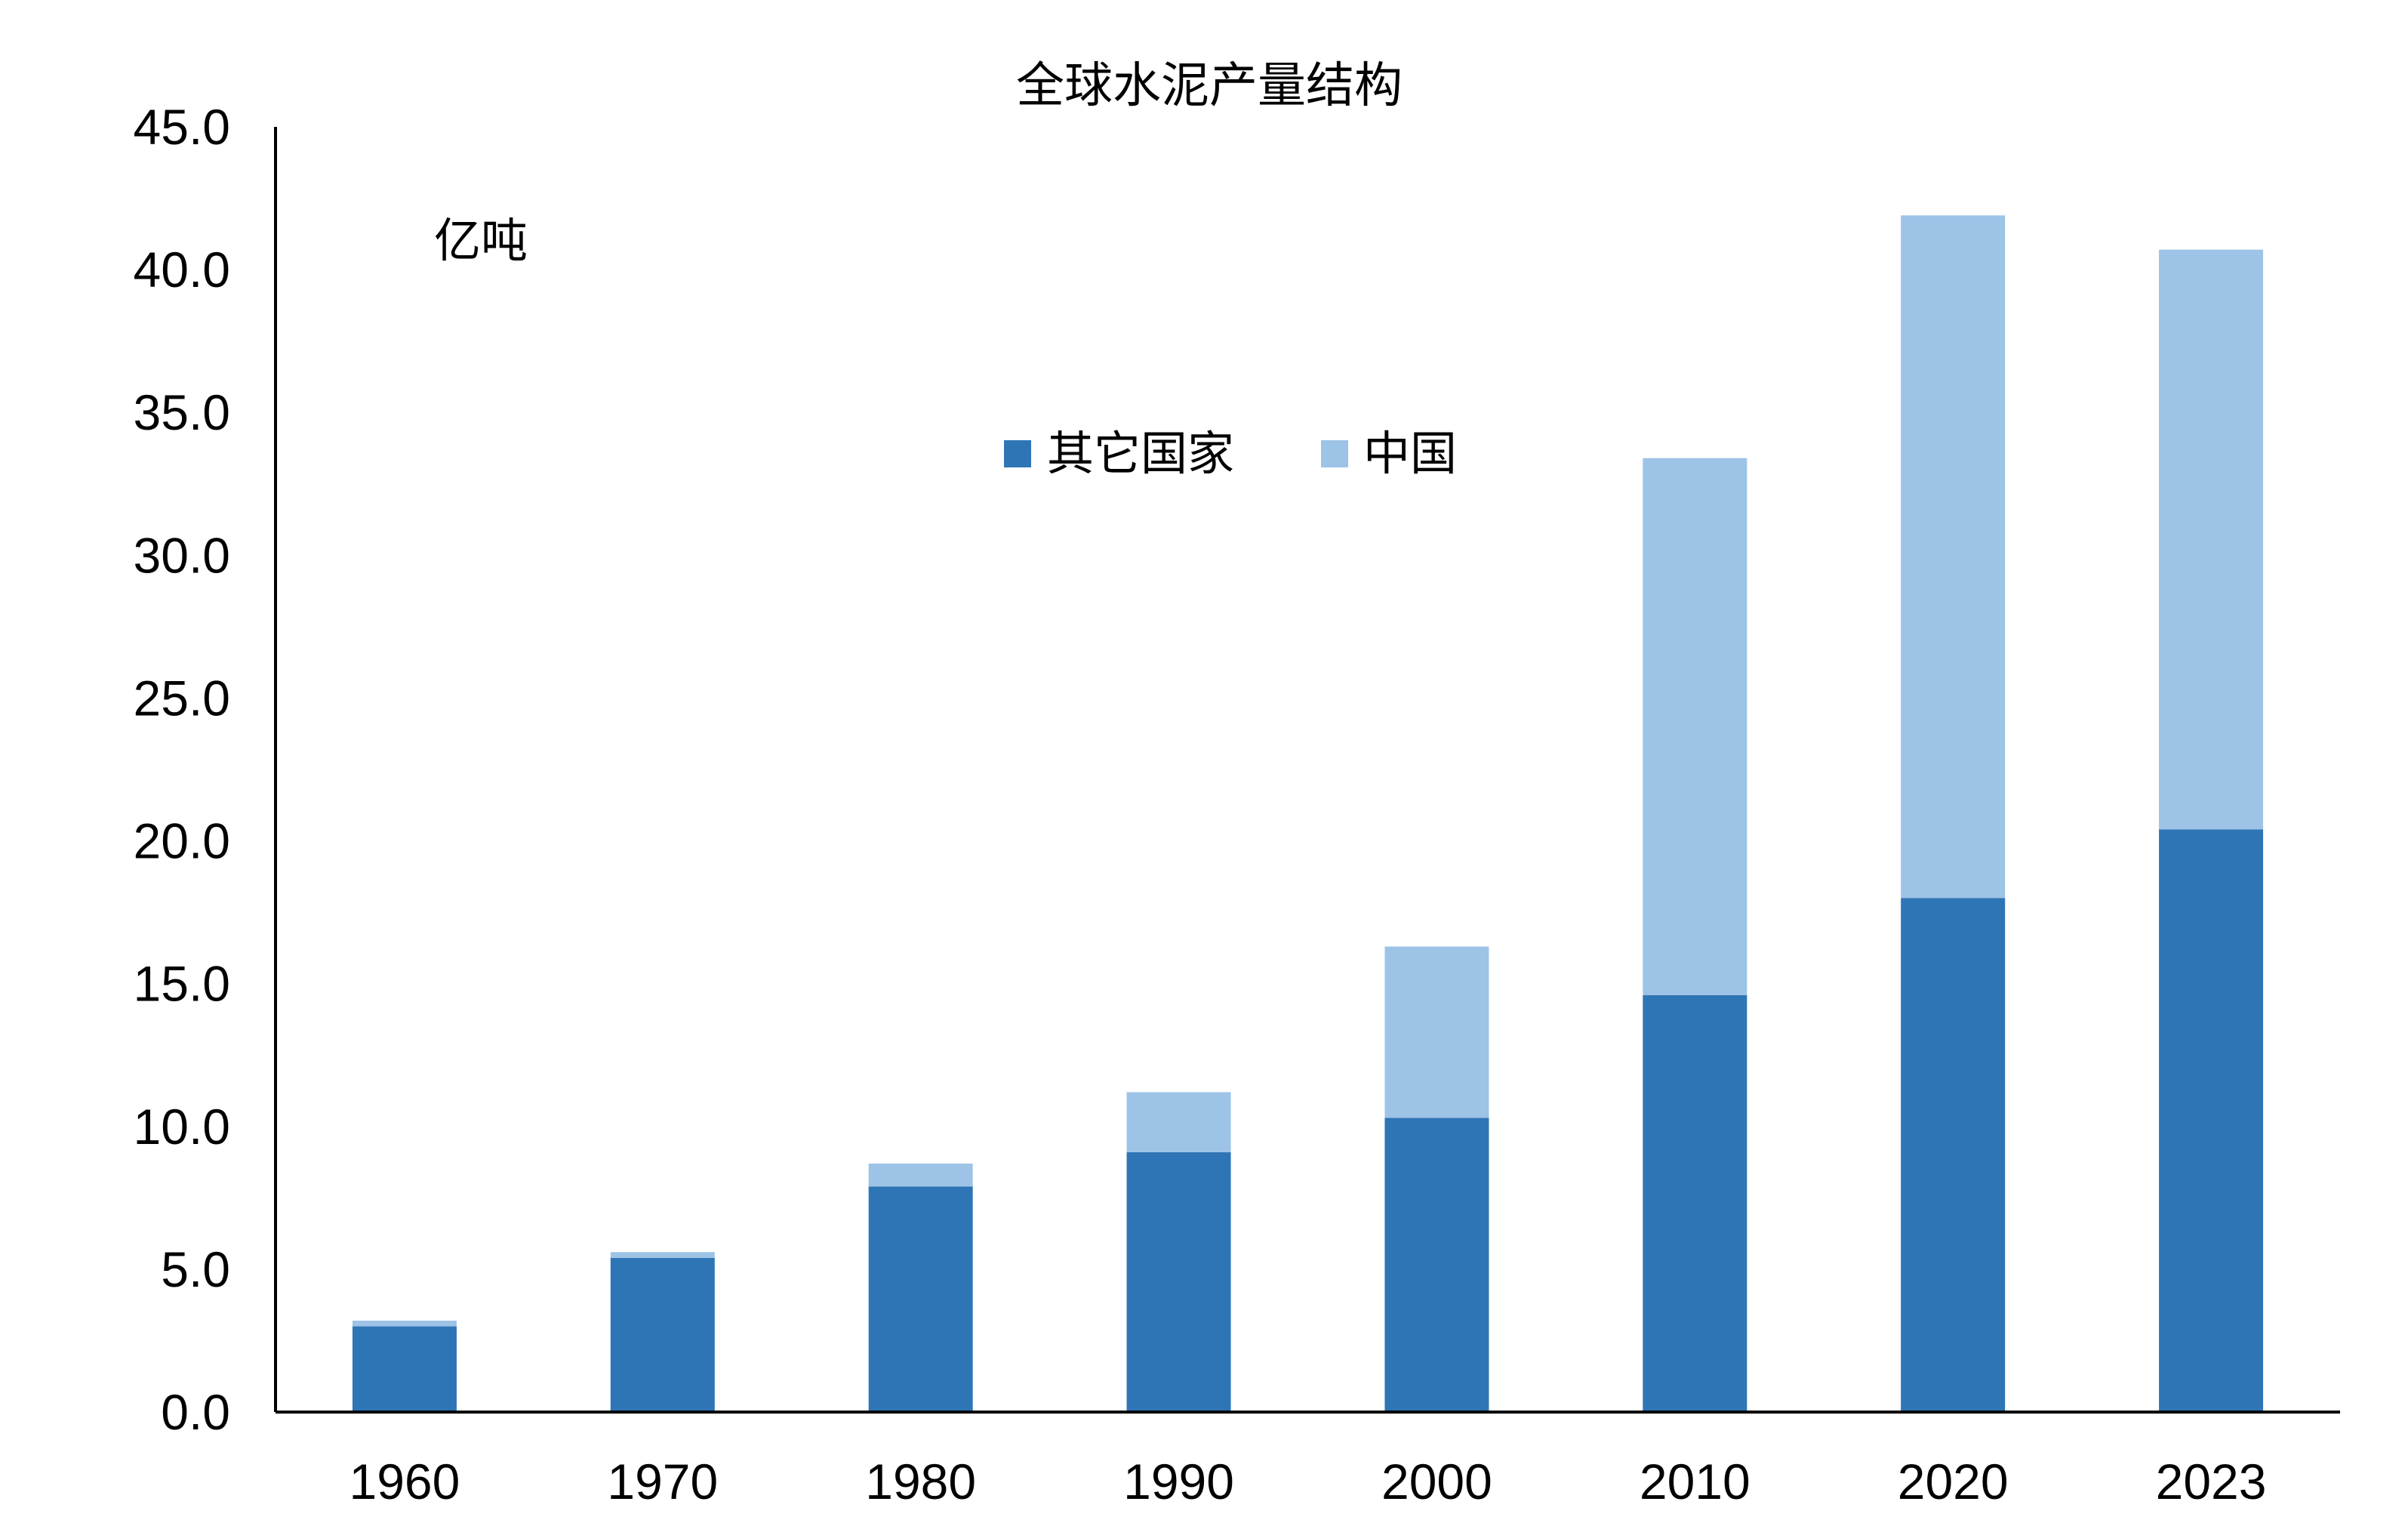 This screenshot has height=1517, width=2408. I want to click on x-tick-label: 1990, so click(1178, 1481).